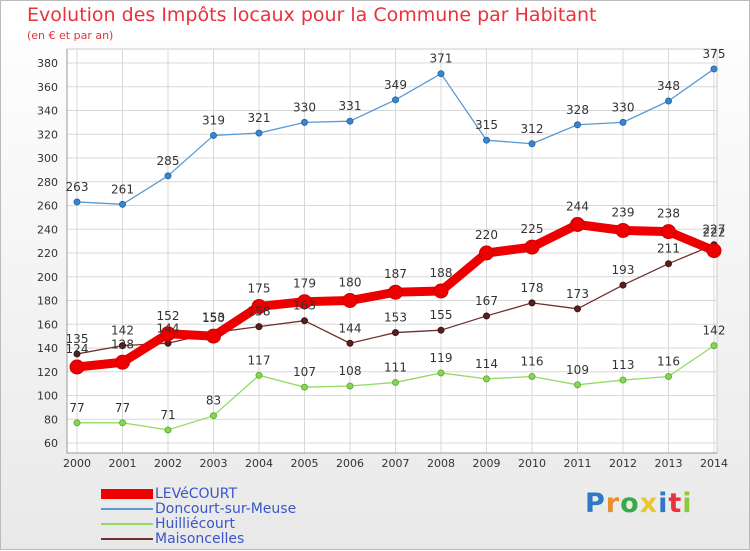  Describe the element at coordinates (76, 408) in the screenshot. I see `data-label: 77` at that location.